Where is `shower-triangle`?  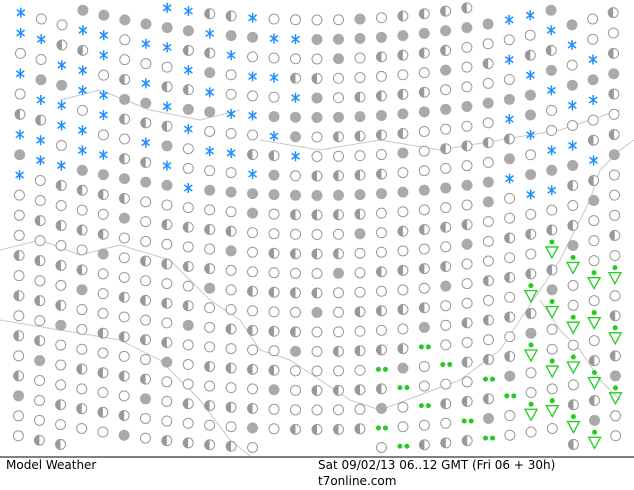
shower-triangle is located at coordinates (573, 328).